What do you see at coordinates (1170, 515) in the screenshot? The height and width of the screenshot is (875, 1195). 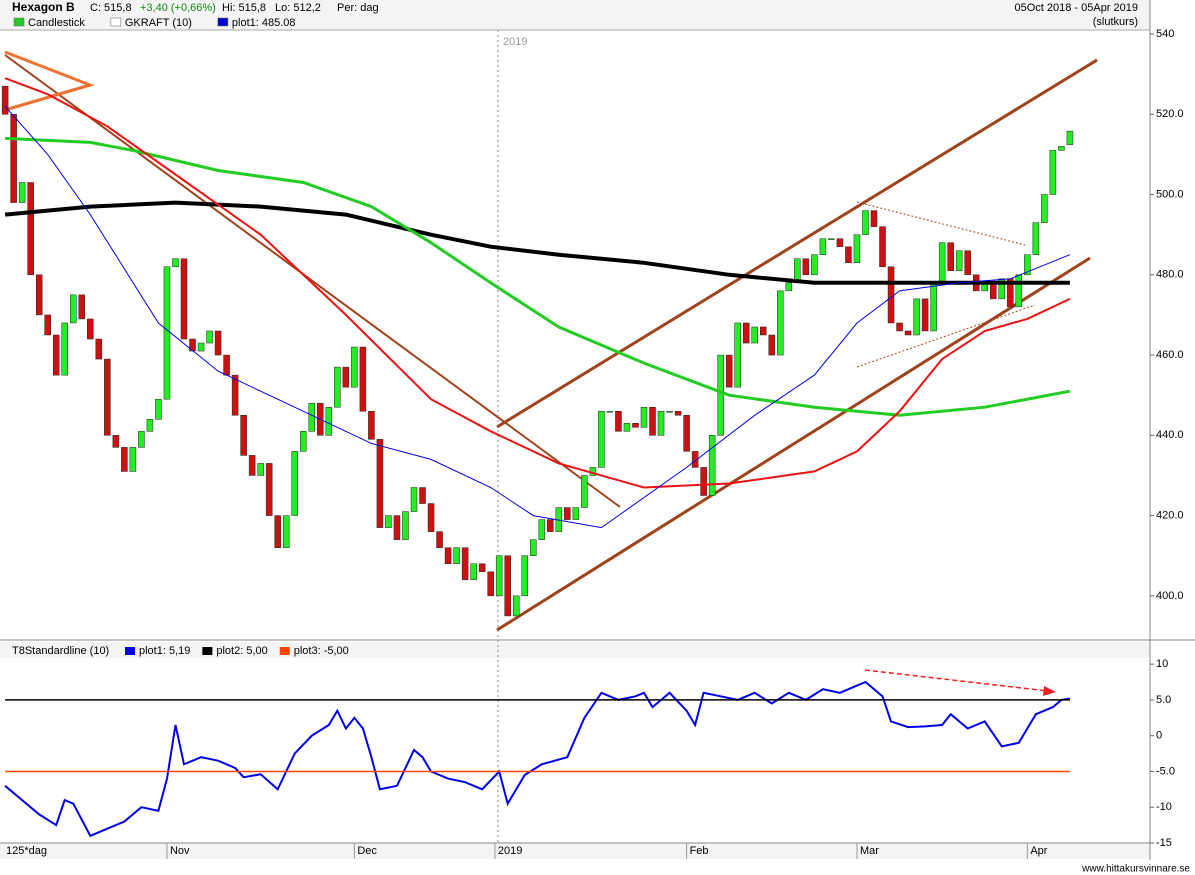 I see `y-tick-label: 420.0` at bounding box center [1170, 515].